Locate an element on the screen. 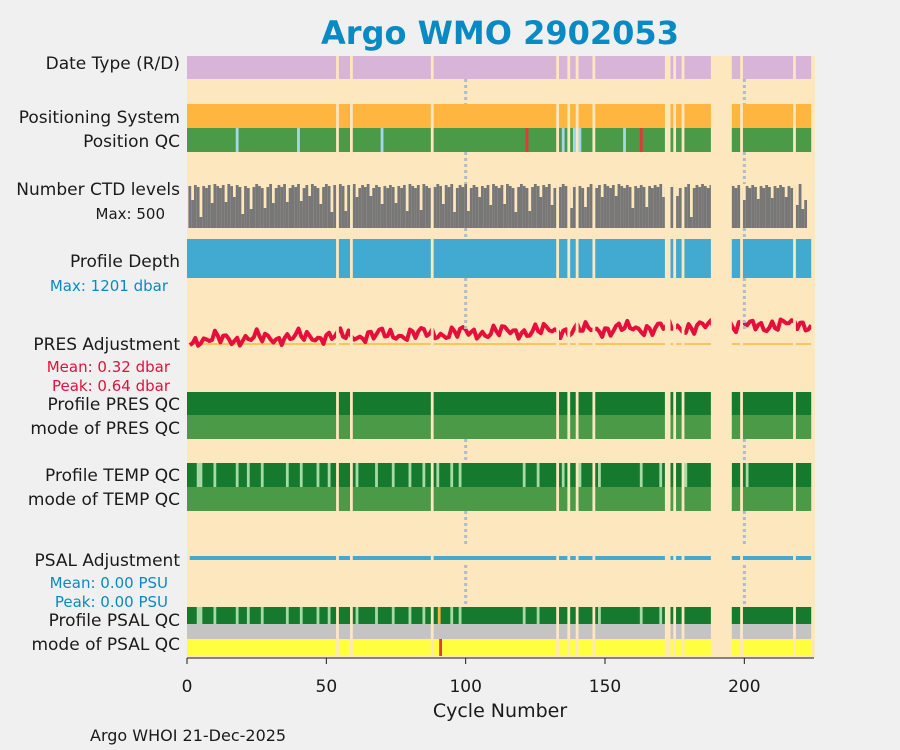 This screenshot has width=900, height=750. bar-mode-psal-qc is located at coordinates (500, 647).